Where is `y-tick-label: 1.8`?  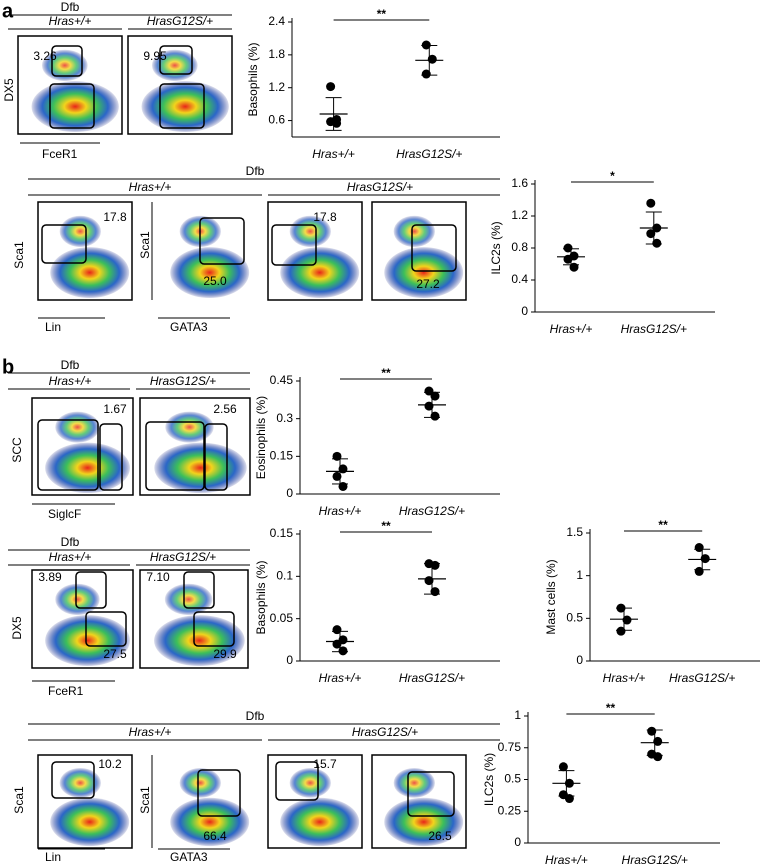 y-tick-label: 1.8 is located at coordinates (276, 54).